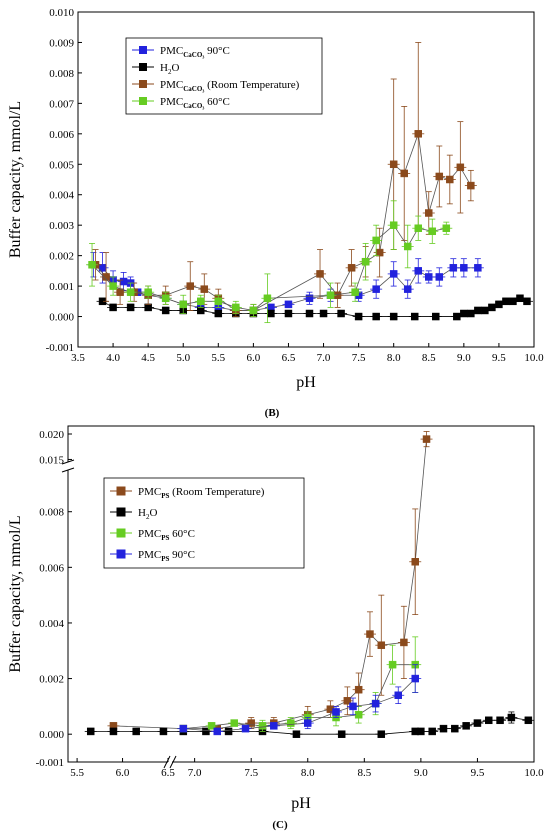 The image size is (550, 836). What do you see at coordinates (301, 803) in the screenshot?
I see `x-axis-label: pH` at bounding box center [301, 803].